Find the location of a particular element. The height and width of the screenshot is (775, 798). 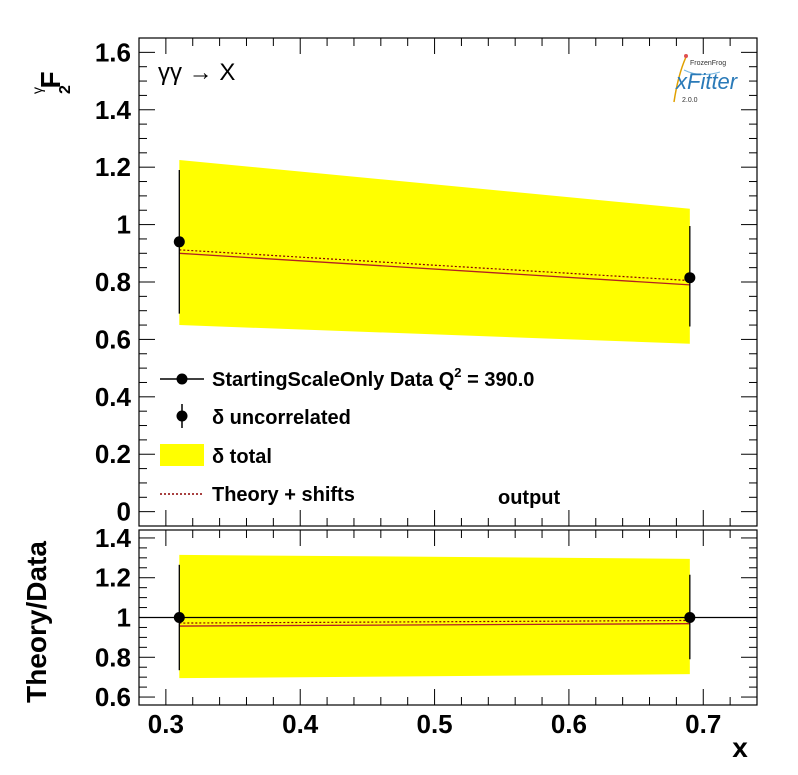

y-tick-label: 0.4 is located at coordinates (113, 397).